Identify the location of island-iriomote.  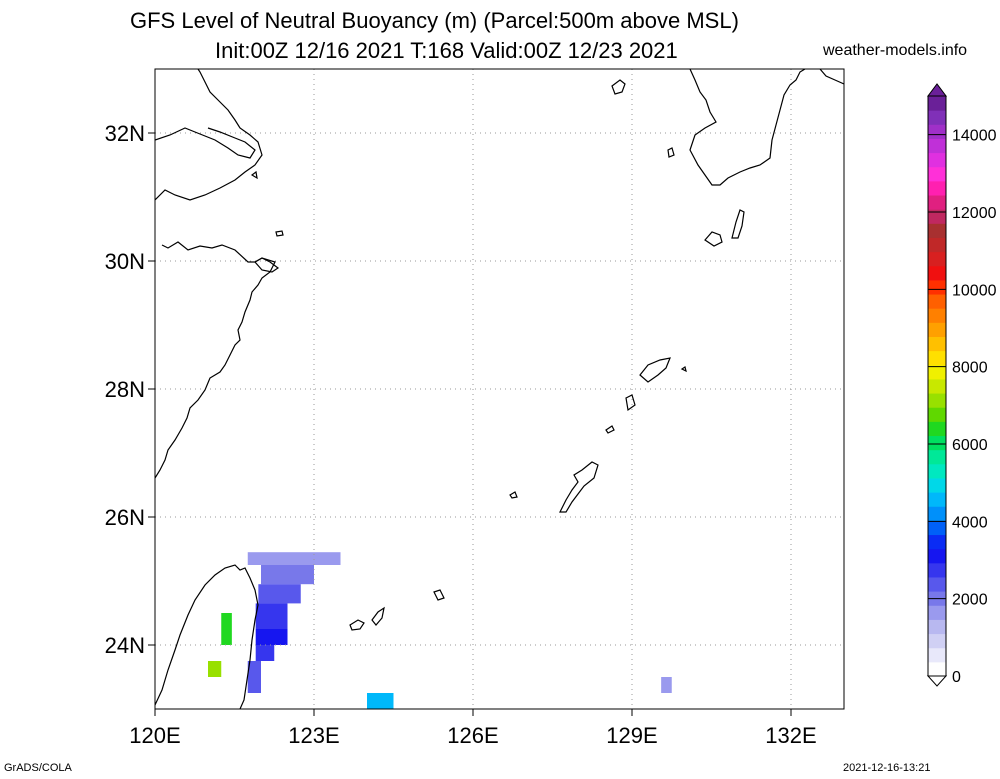
(357, 625).